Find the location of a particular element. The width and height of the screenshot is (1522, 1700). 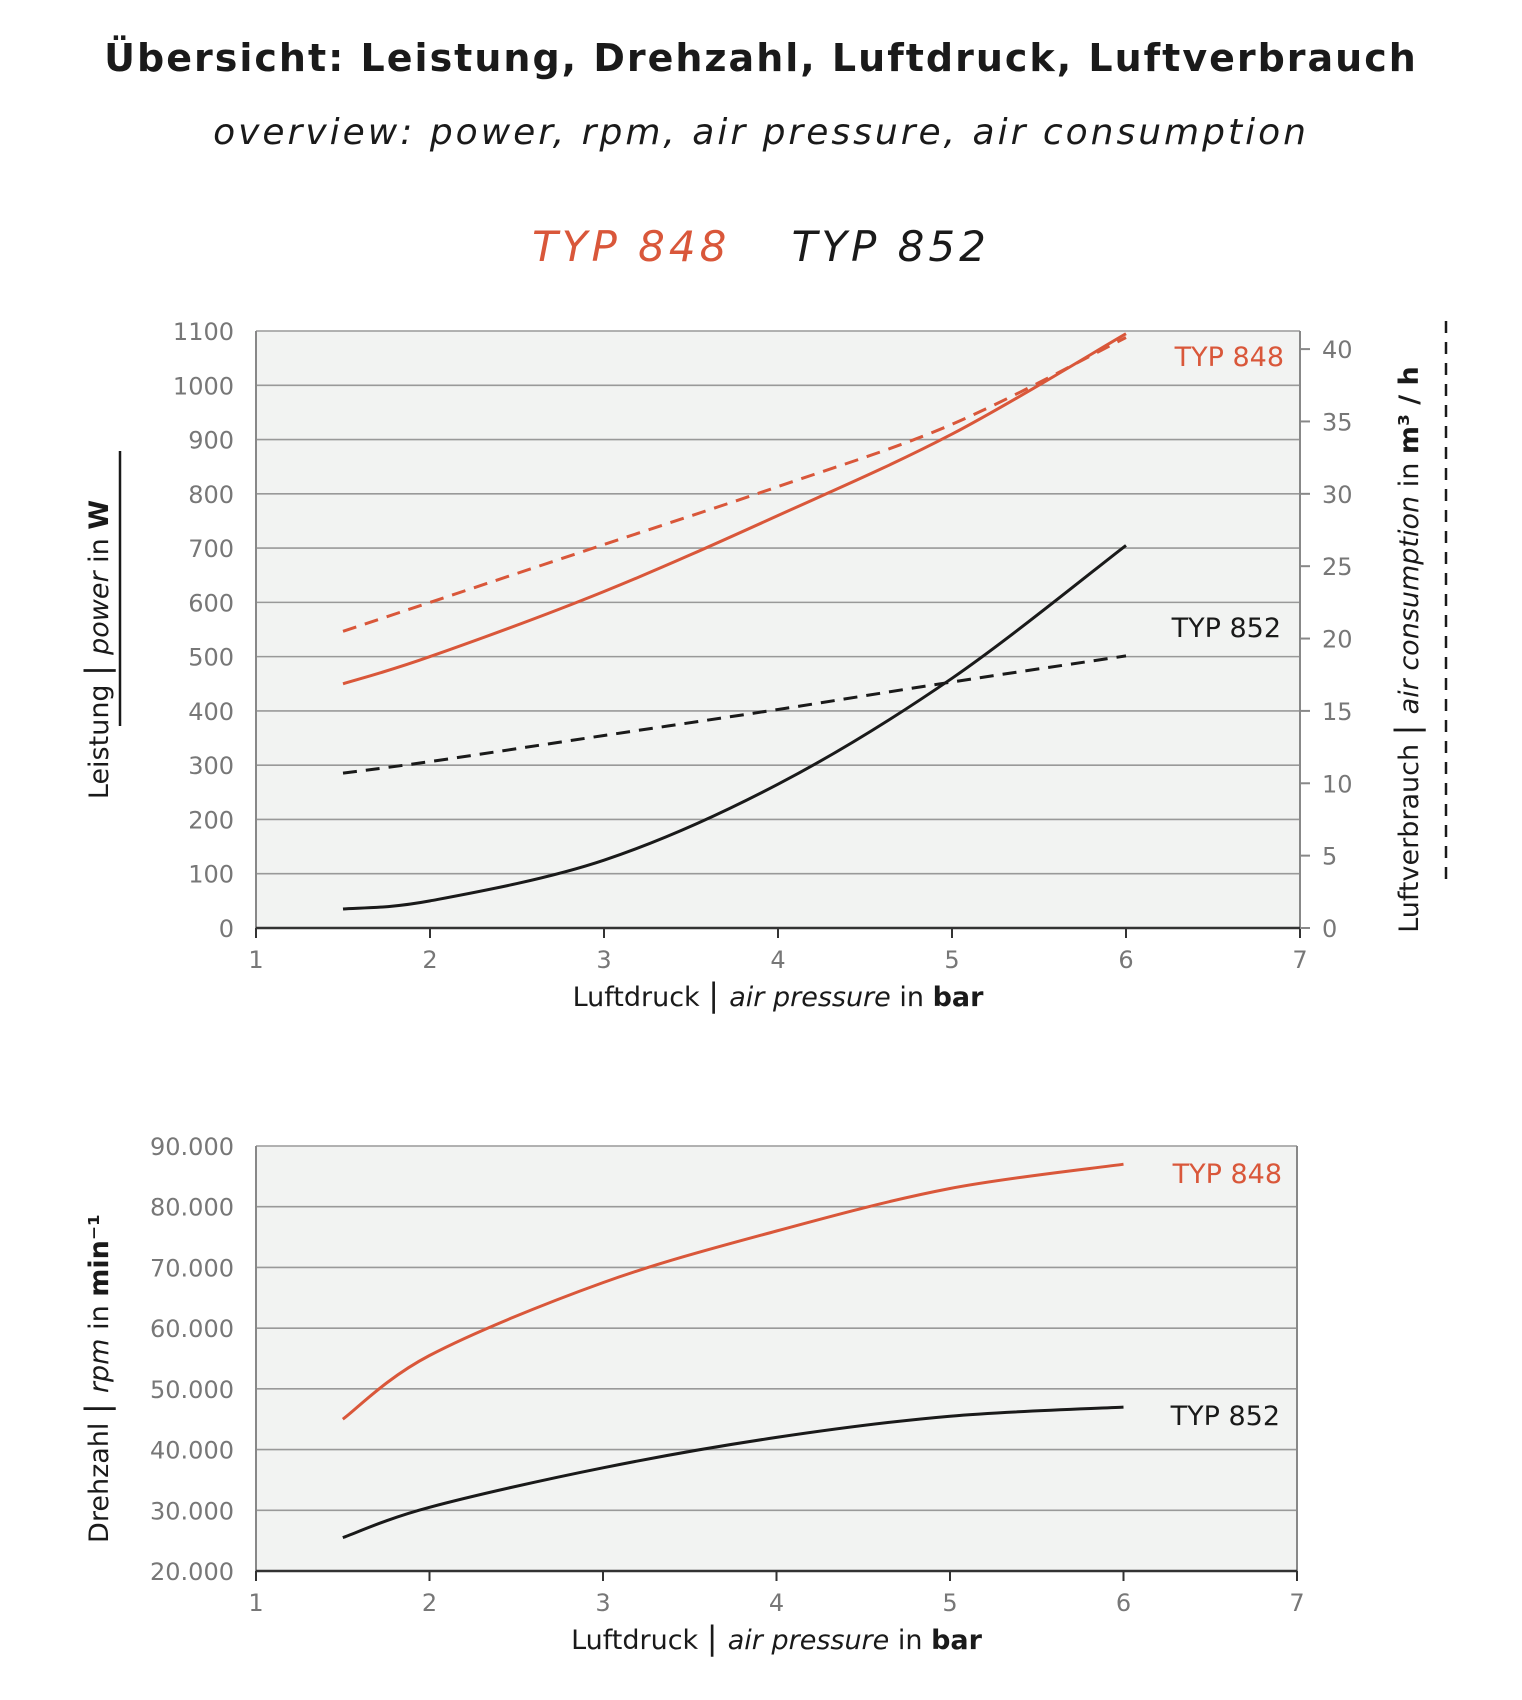

y2-tick-label: 15 is located at coordinates (1337, 712).